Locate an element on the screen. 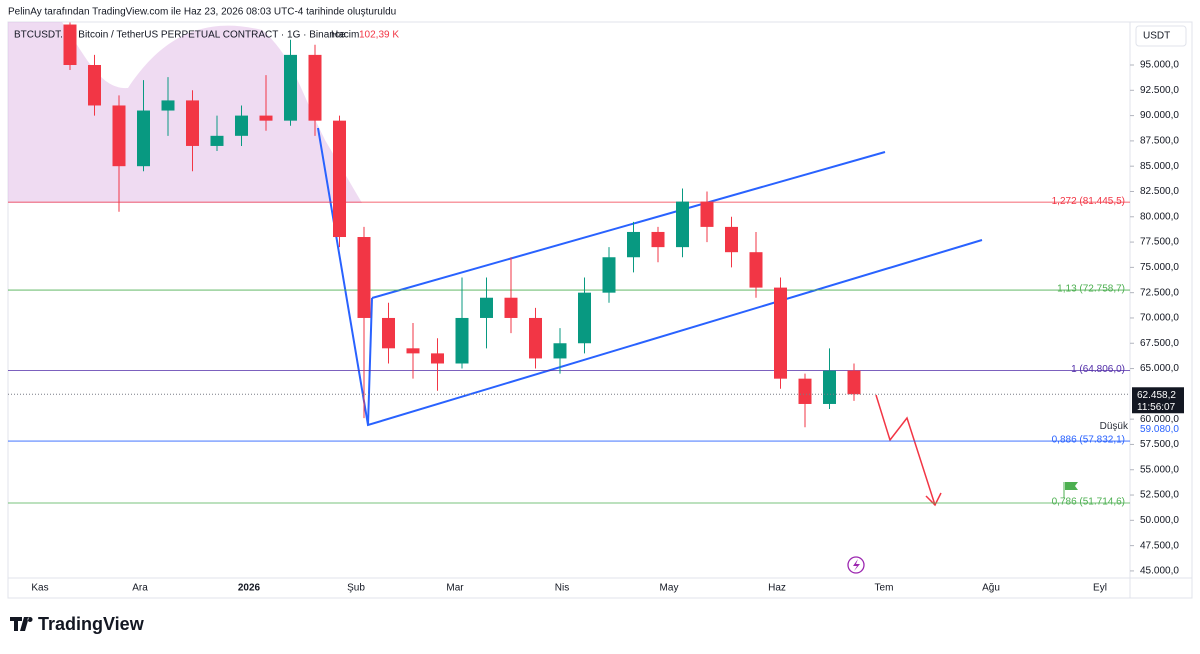 This screenshot has height=654, width=1200. last-price: 62.458,2 is located at coordinates (1156, 395).